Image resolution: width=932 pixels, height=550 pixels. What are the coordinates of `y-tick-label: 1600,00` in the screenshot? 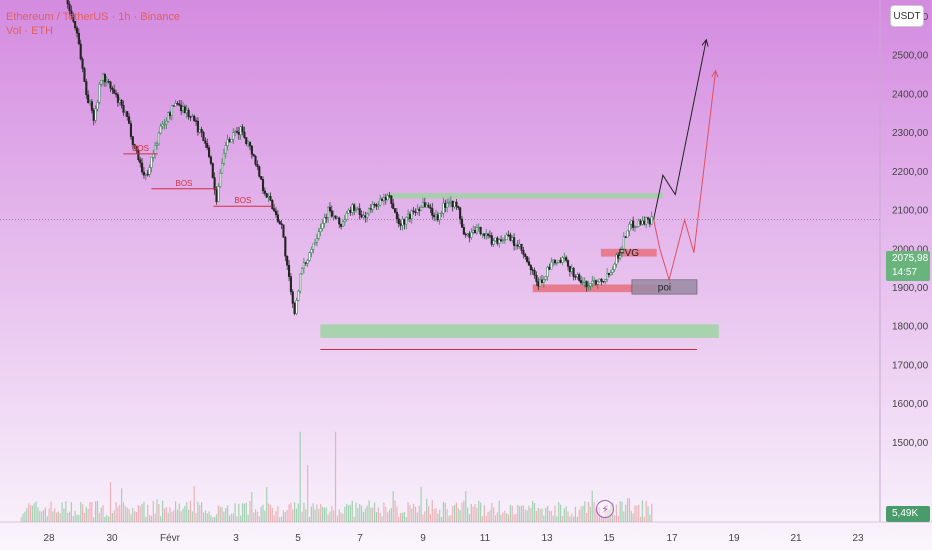 It's located at (910, 404).